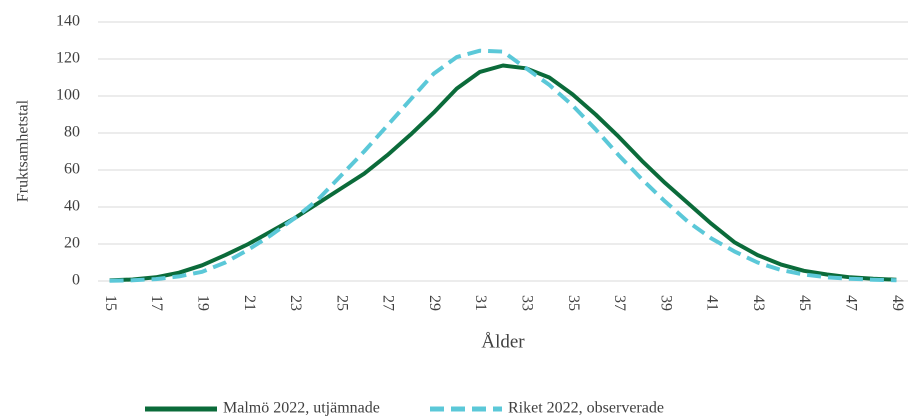 The width and height of the screenshot is (912, 418). I want to click on x-tick-label: 47, so click(850, 303).